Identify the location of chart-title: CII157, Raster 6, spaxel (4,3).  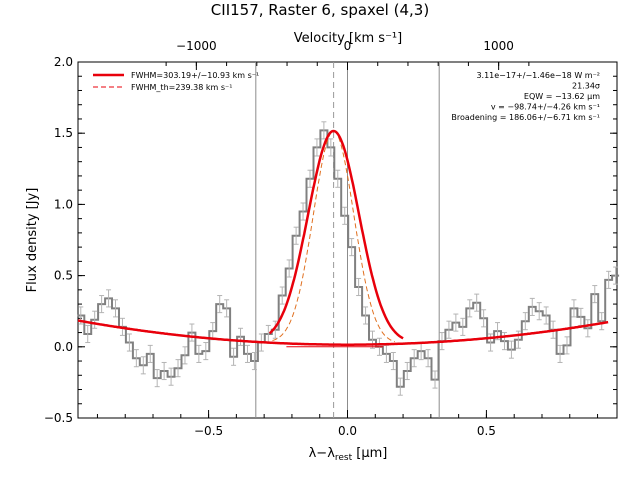
(320, 10).